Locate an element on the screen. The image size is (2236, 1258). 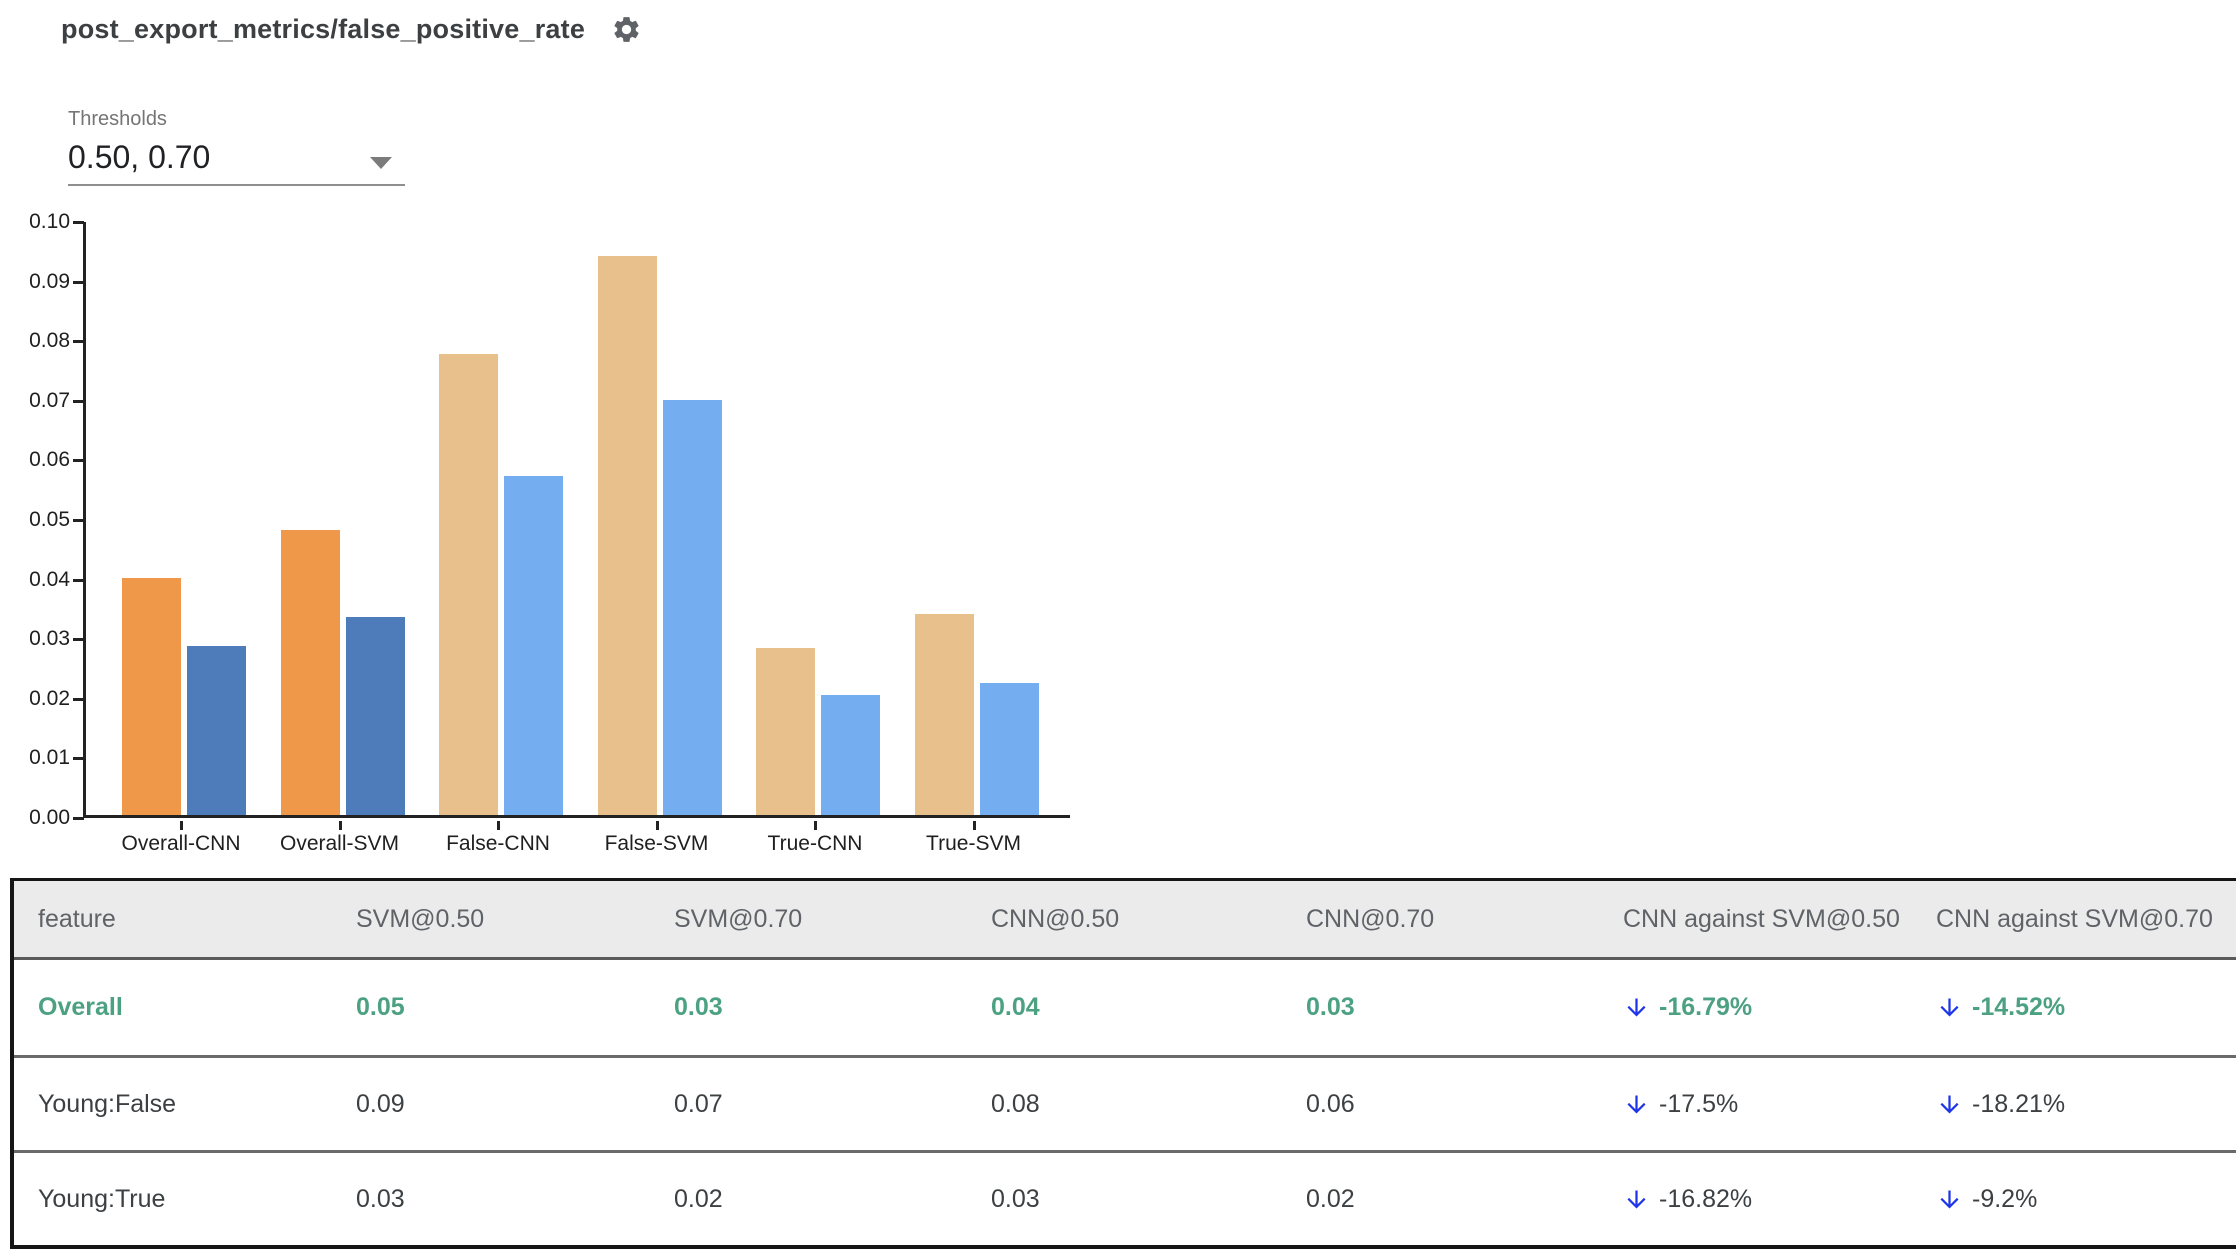
column-header-cnn-070: CNN@0.70 is located at coordinates (1370, 918).